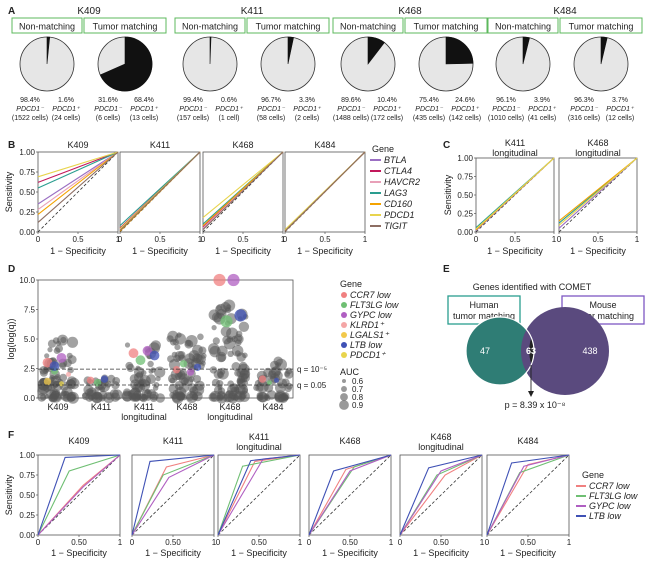 The width and height of the screenshot is (650, 562). What do you see at coordinates (30, 369) in the screenshot?
I see `y-tick-label: 2.5` at bounding box center [30, 369].